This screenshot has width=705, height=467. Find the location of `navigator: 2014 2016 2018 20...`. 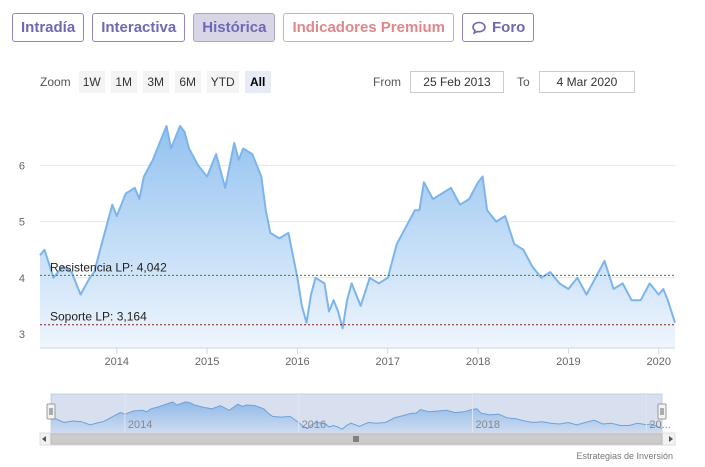

navigator: 2014 2016 2018 20... is located at coordinates (357, 419).